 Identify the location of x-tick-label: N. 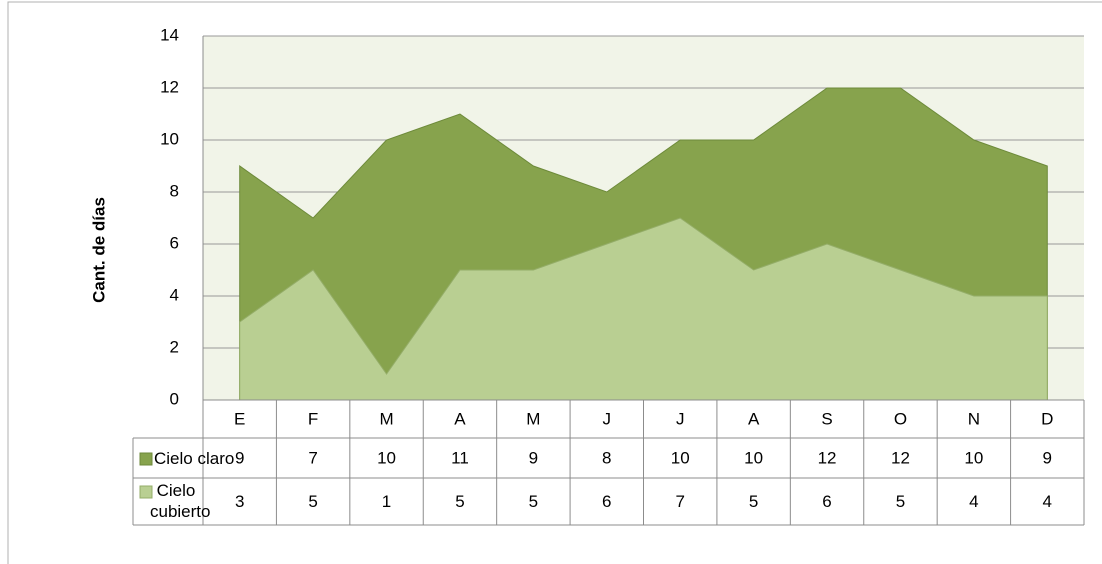
(974, 418).